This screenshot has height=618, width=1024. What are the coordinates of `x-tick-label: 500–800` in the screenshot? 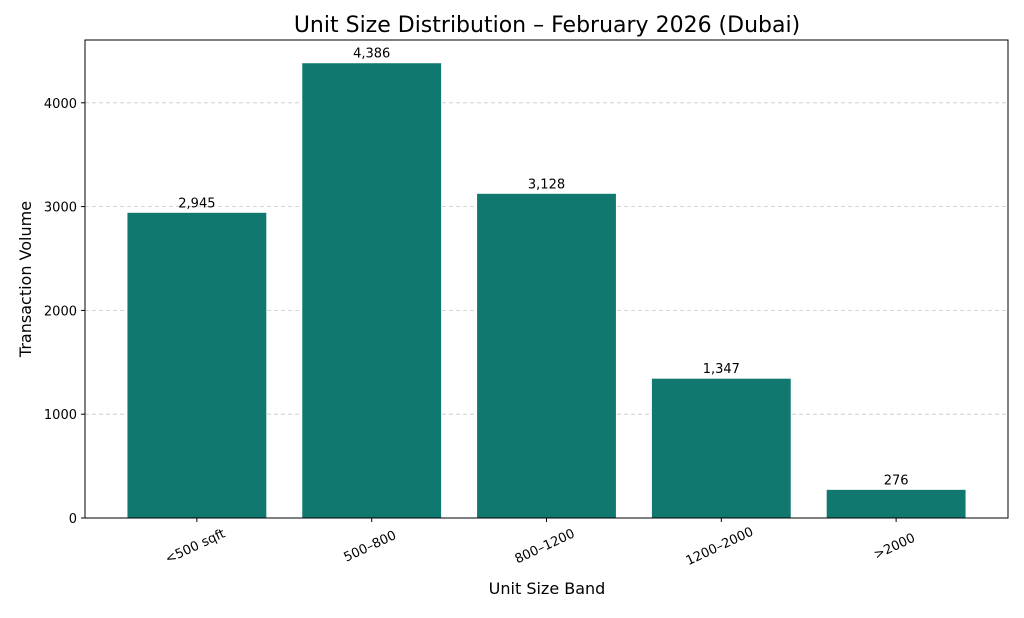 It's located at (370, 546).